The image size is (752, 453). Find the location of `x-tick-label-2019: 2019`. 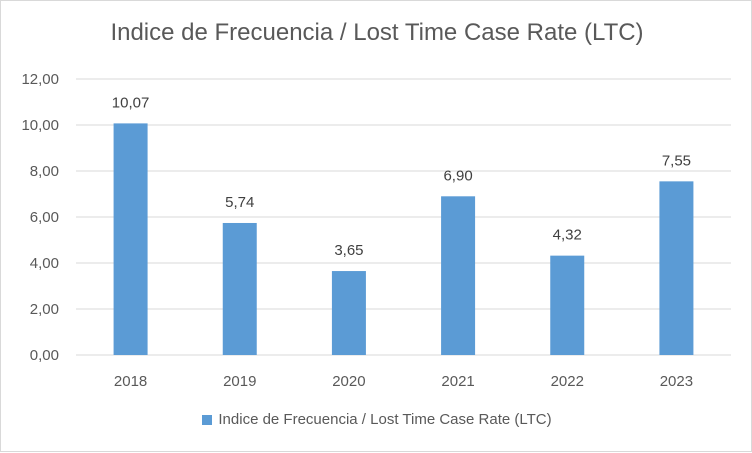

x-tick-label-2019: 2019 is located at coordinates (239, 381).